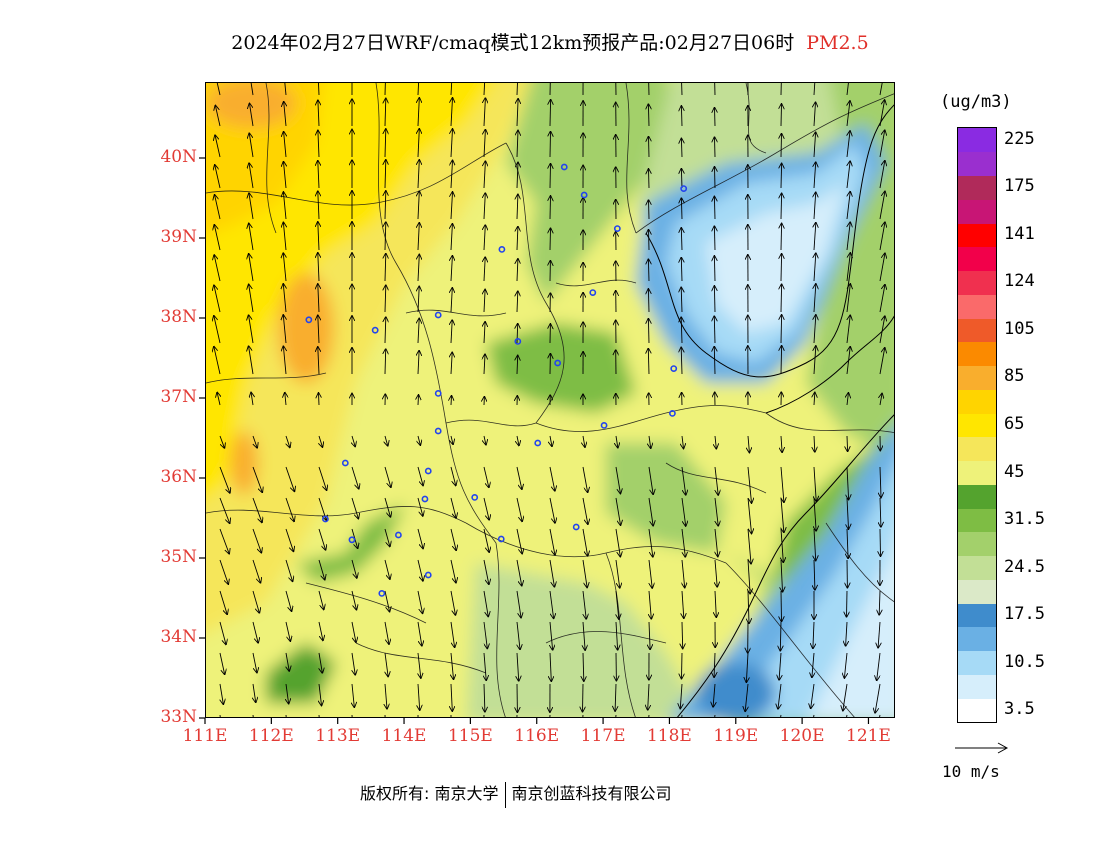 The width and height of the screenshot is (1100, 850). Describe the element at coordinates (178, 477) in the screenshot. I see `lat-tick-label: 36N` at that location.